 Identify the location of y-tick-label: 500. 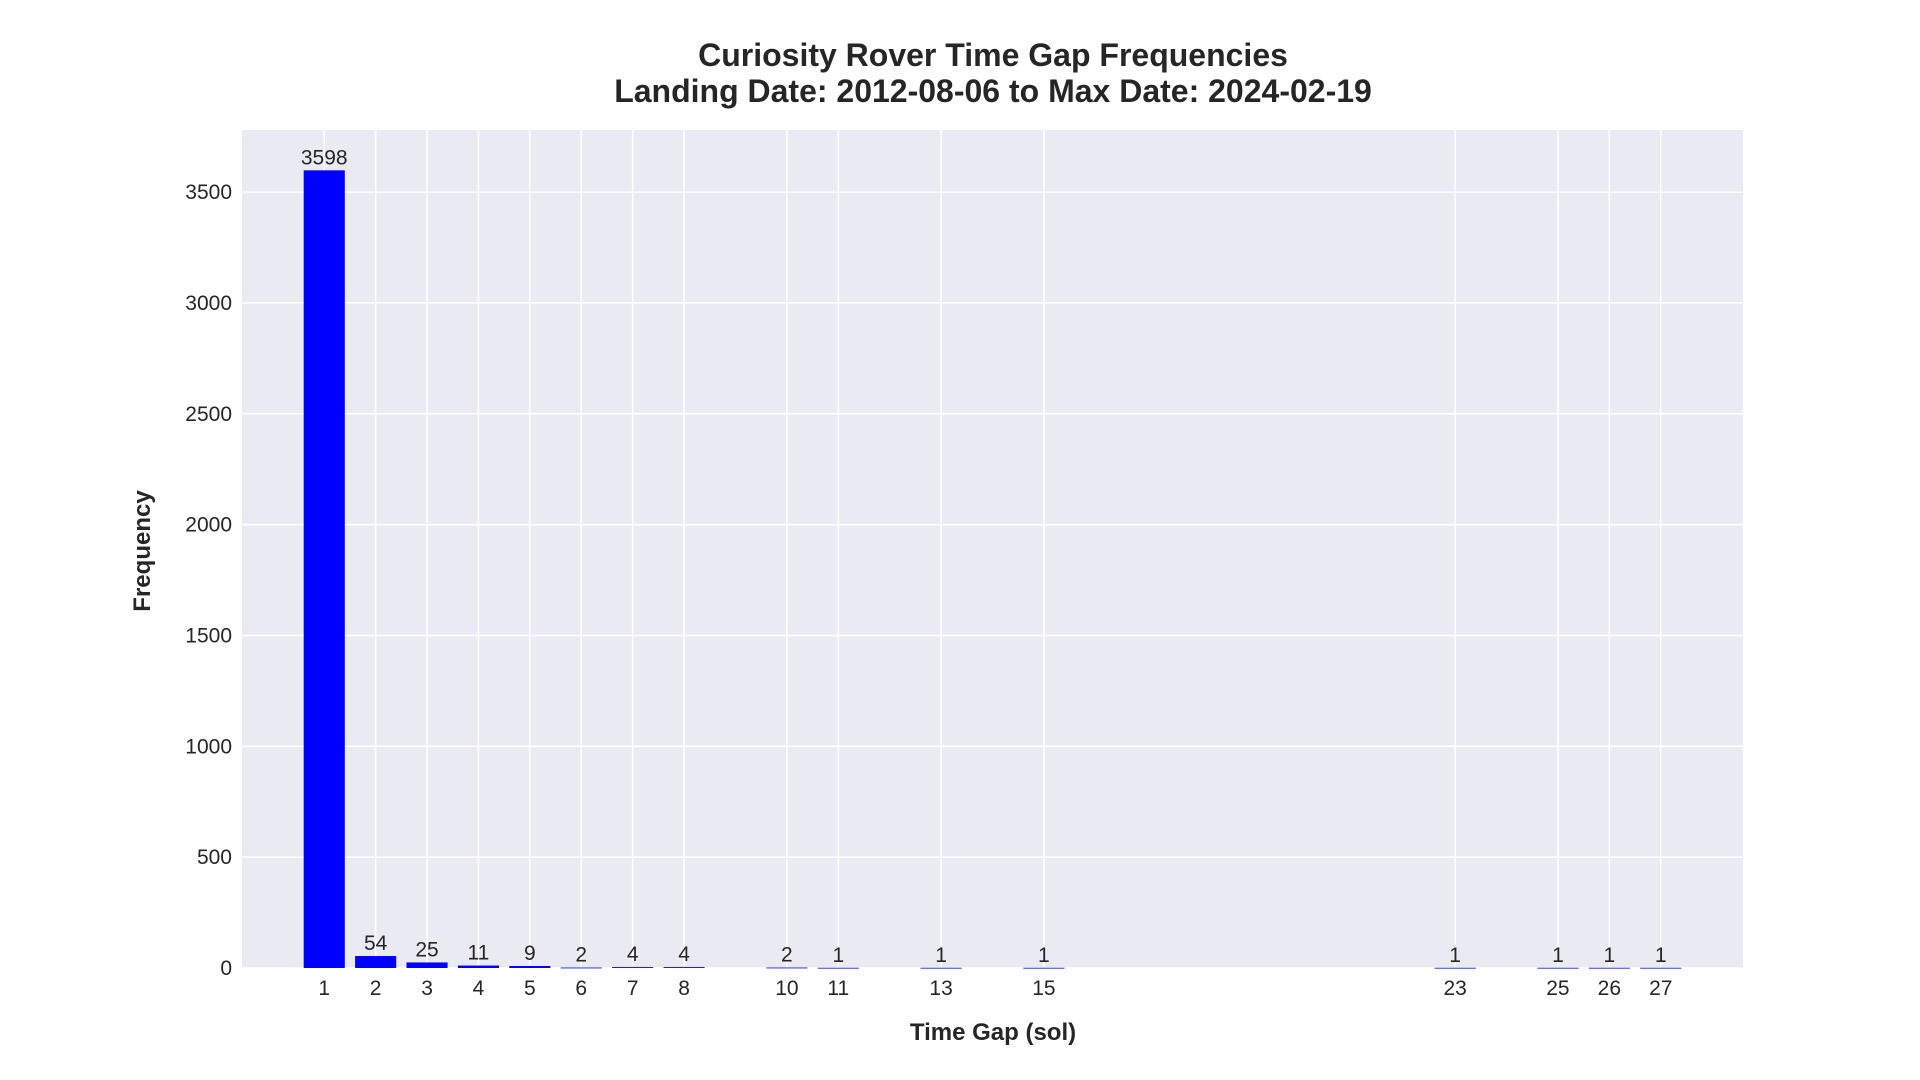
(214, 857).